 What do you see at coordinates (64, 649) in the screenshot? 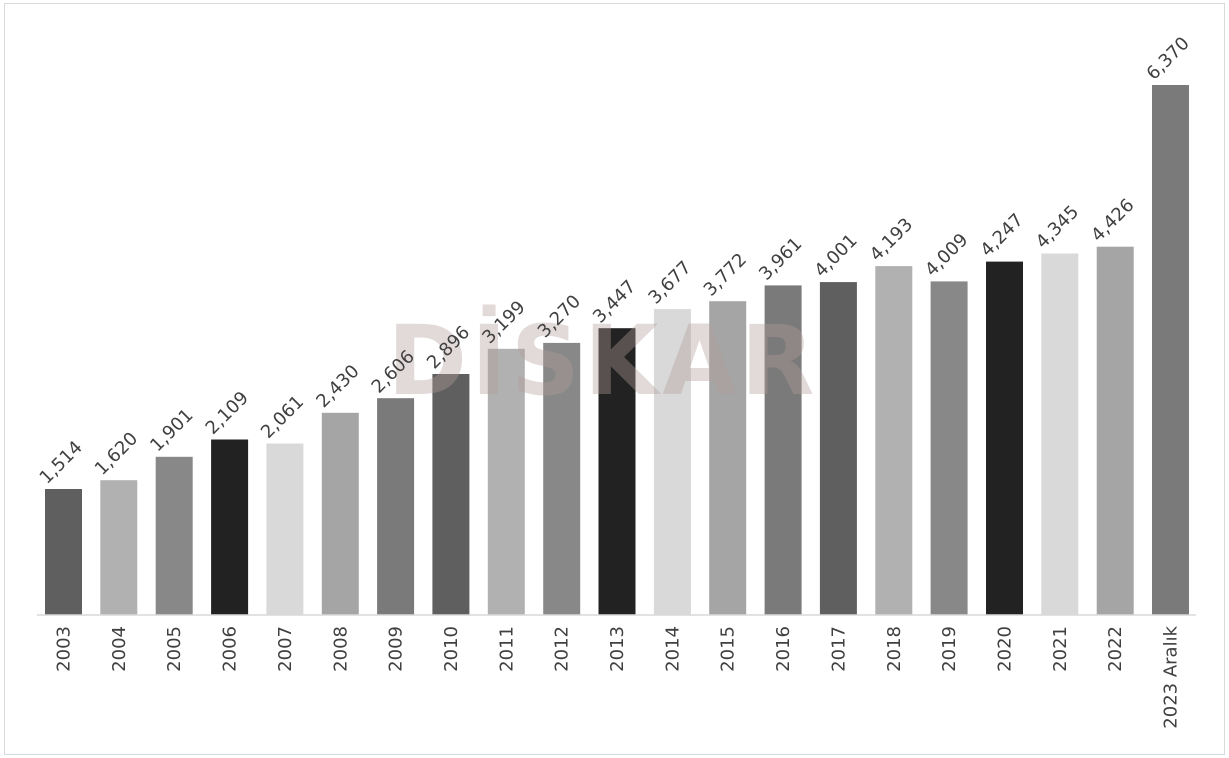
I see `x-tick-label-2003: 2003` at bounding box center [64, 649].